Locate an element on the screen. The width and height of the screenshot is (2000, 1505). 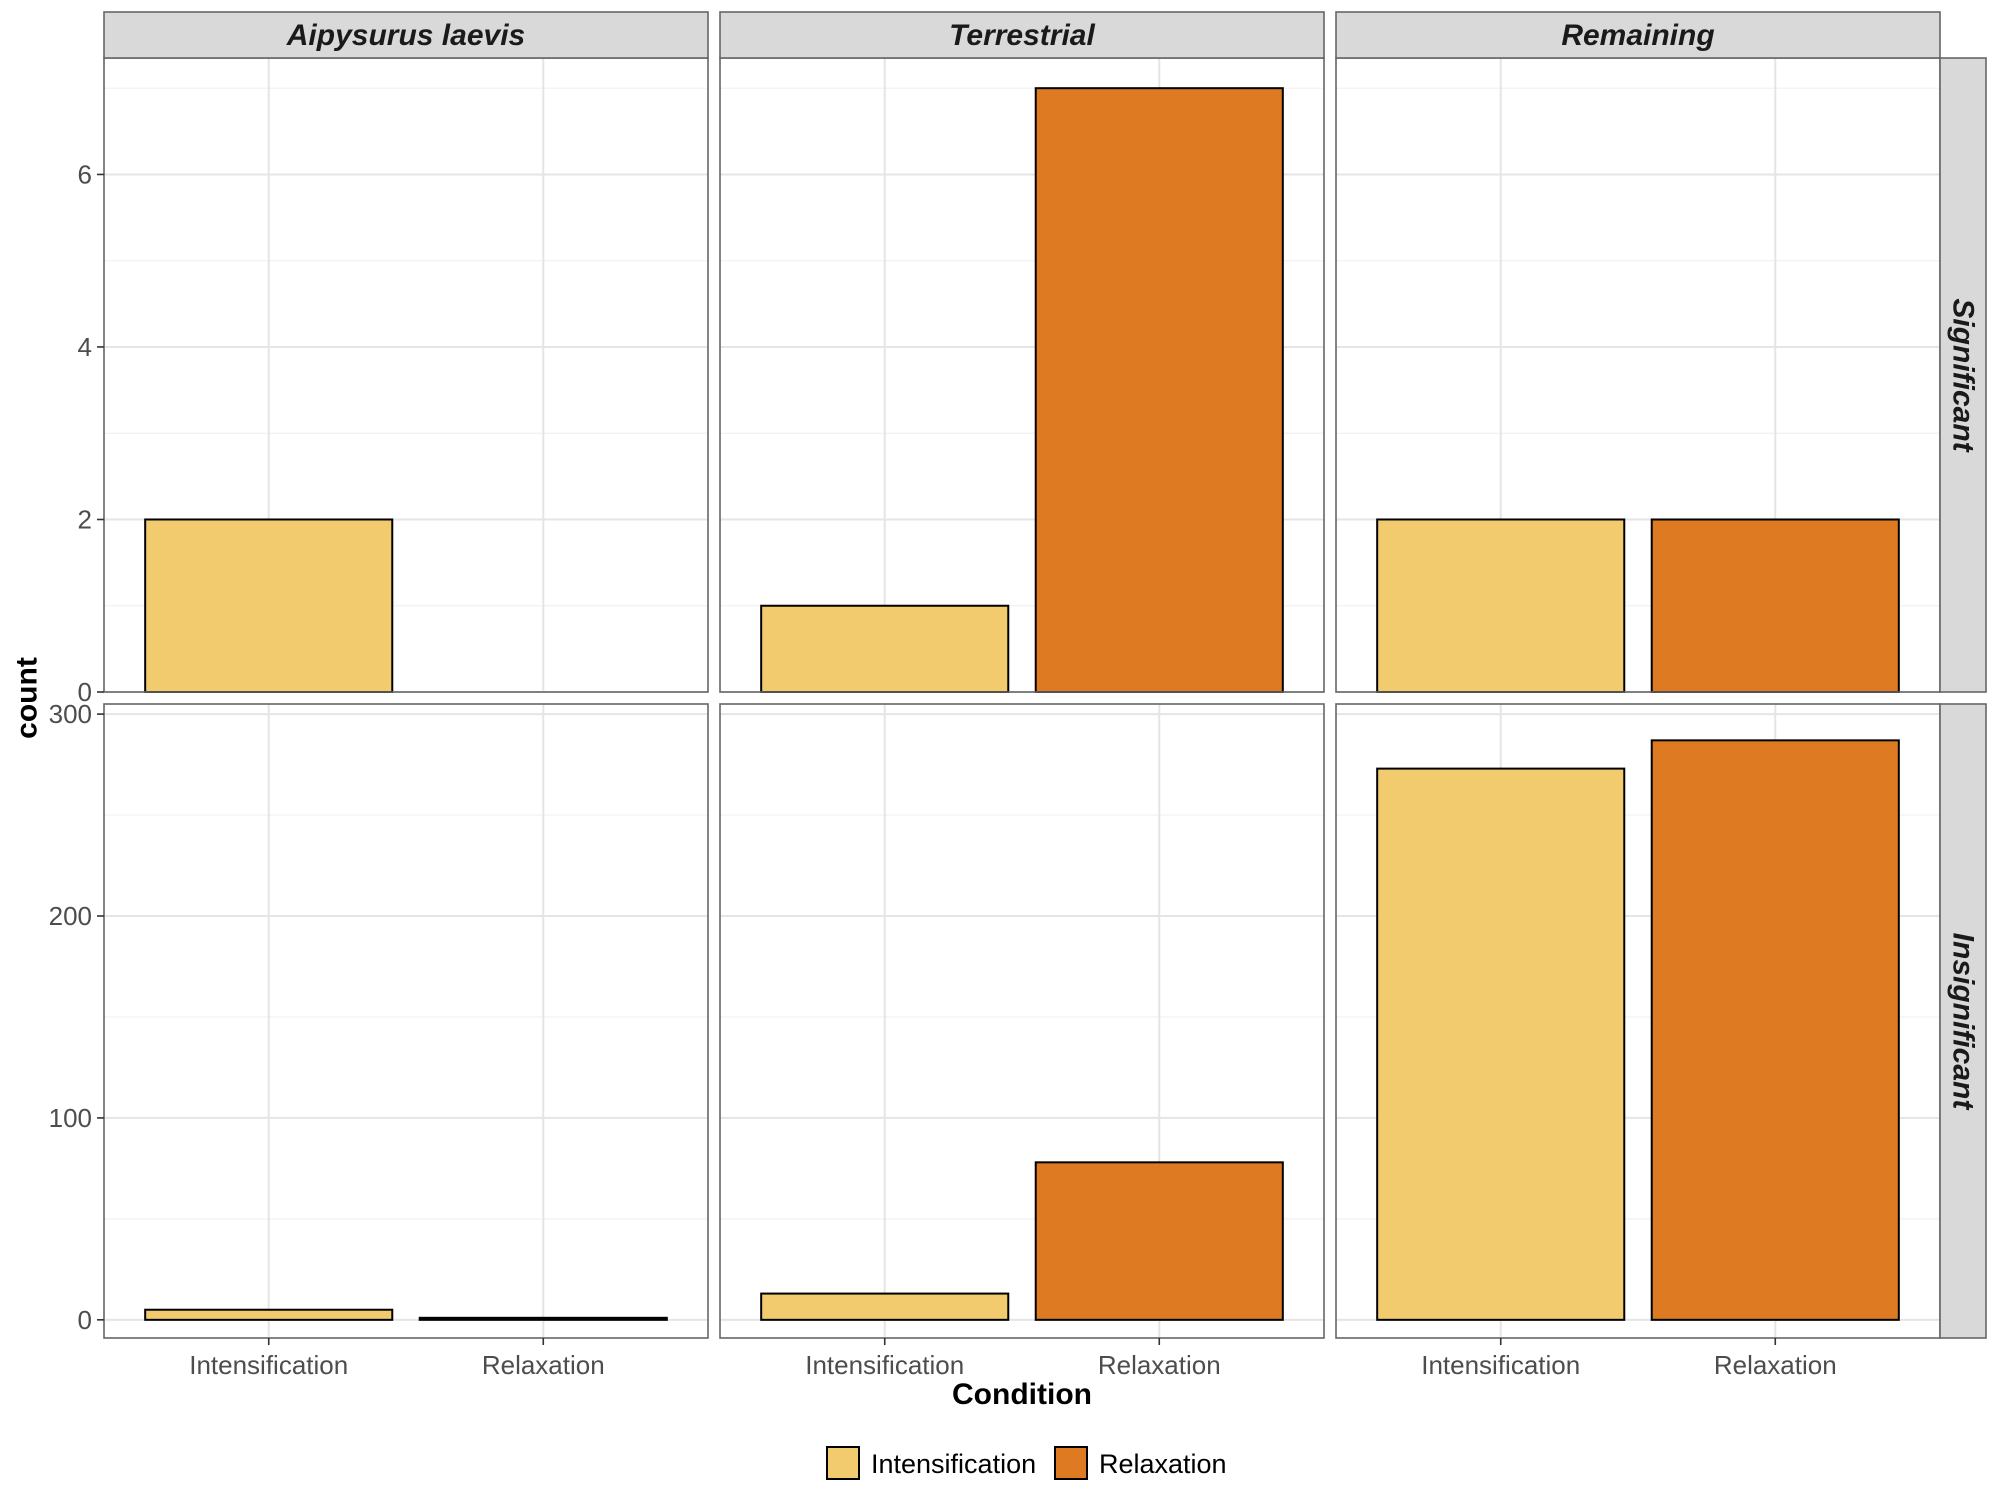
strip-label: Significant is located at coordinates (1963, 375).